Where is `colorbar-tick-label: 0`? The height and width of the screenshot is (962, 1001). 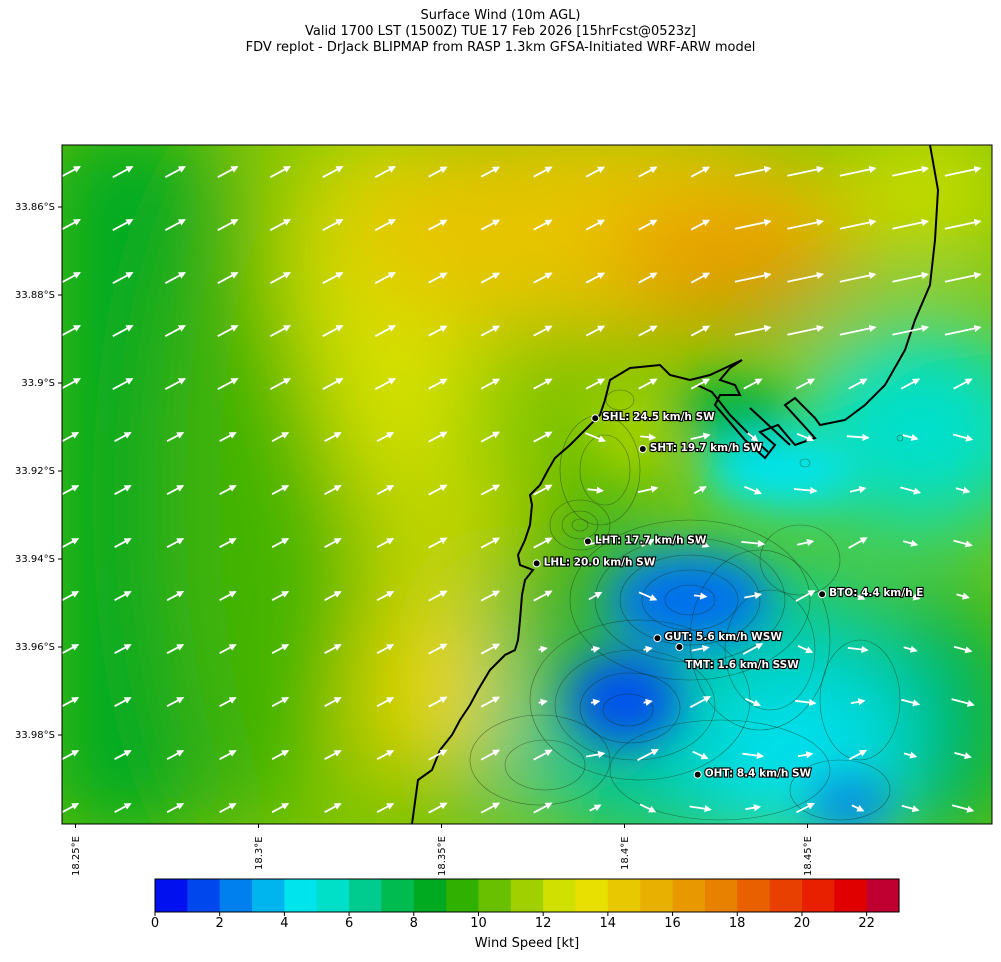 colorbar-tick-label: 0 is located at coordinates (155, 923).